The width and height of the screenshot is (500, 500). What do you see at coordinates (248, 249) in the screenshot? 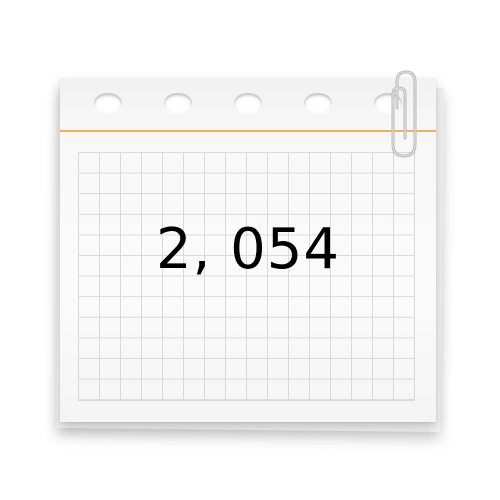
I see `note-value: 2, 054` at bounding box center [248, 249].